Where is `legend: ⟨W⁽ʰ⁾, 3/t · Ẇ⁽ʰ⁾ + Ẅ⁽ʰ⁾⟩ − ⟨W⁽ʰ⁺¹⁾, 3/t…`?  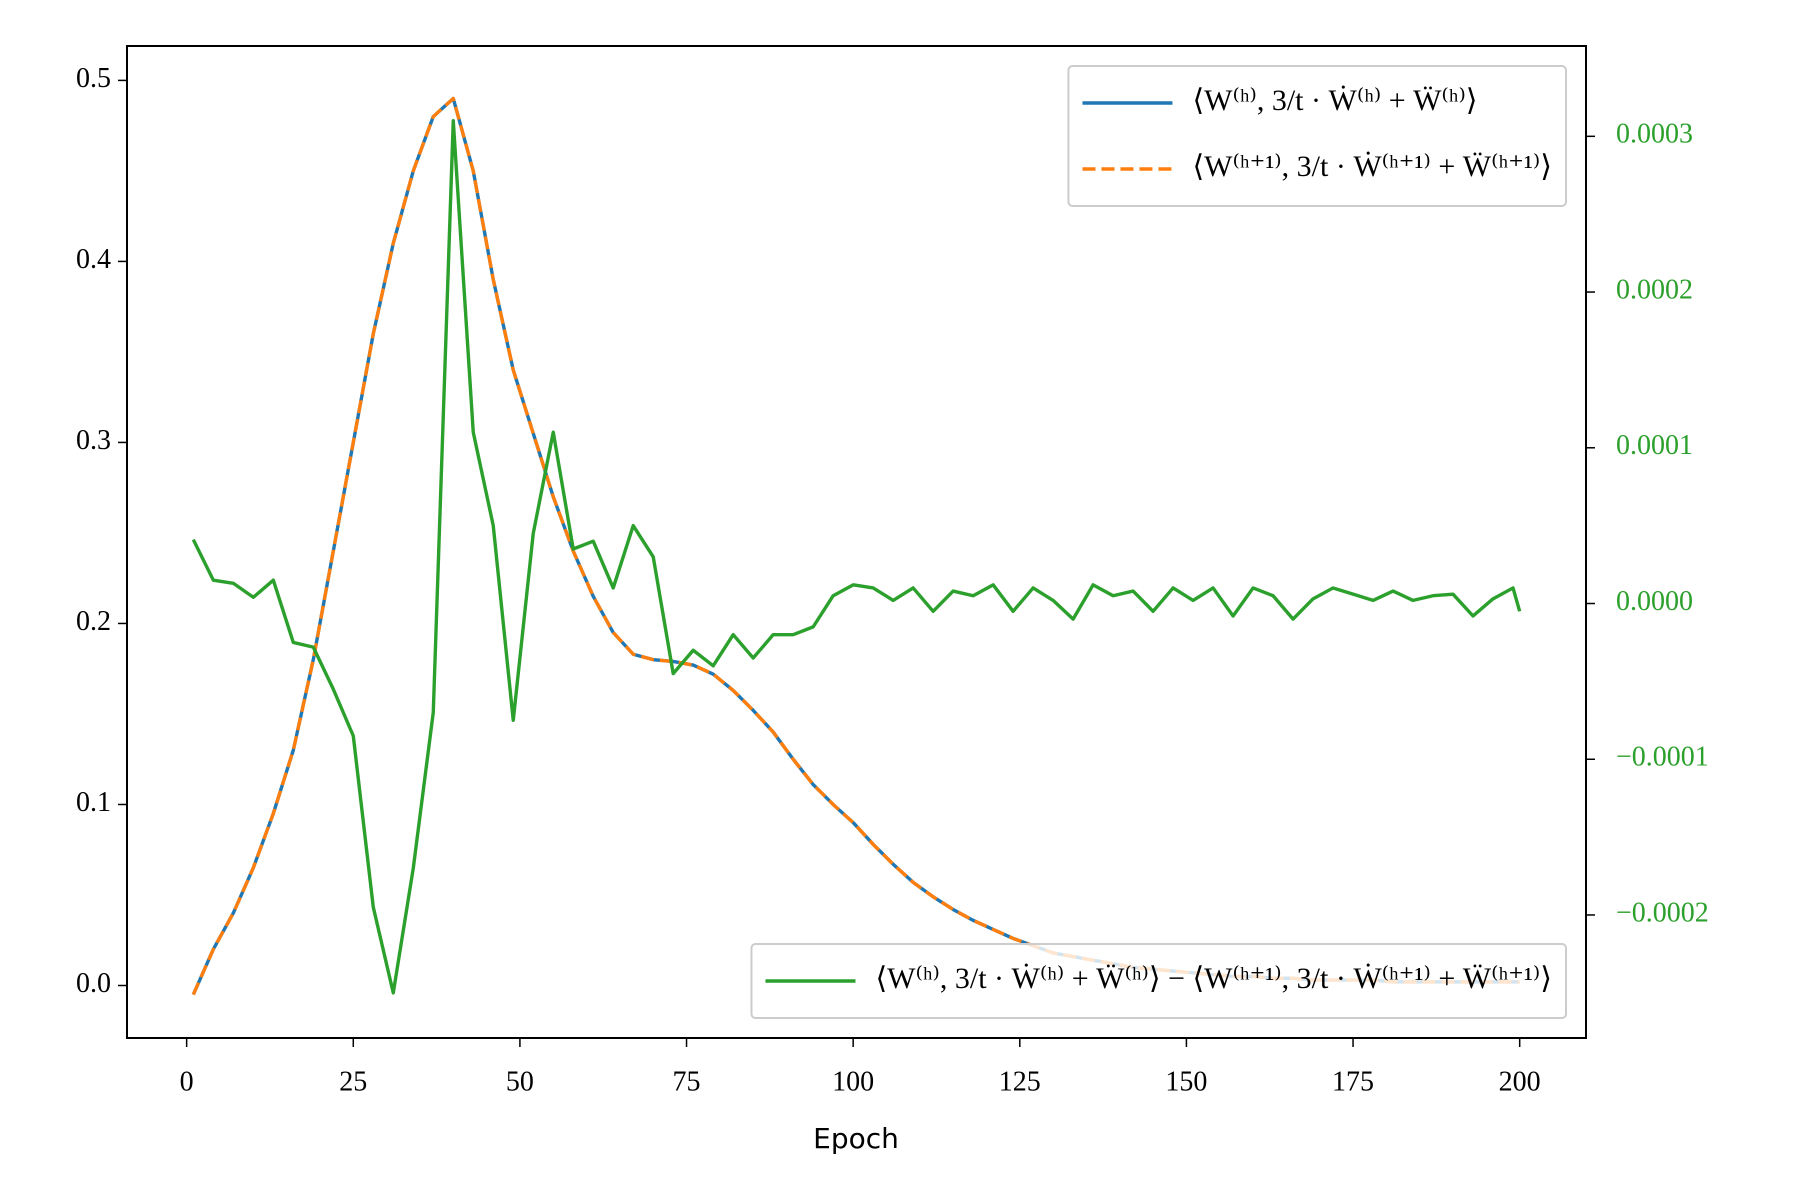
legend: ⟨W⁽ʰ⁾, 3/t · Ẇ⁽ʰ⁾ + Ẅ⁽ʰ⁾⟩ − ⟨W⁽ʰ⁺¹⁾, 3/t… is located at coordinates (1158, 981).